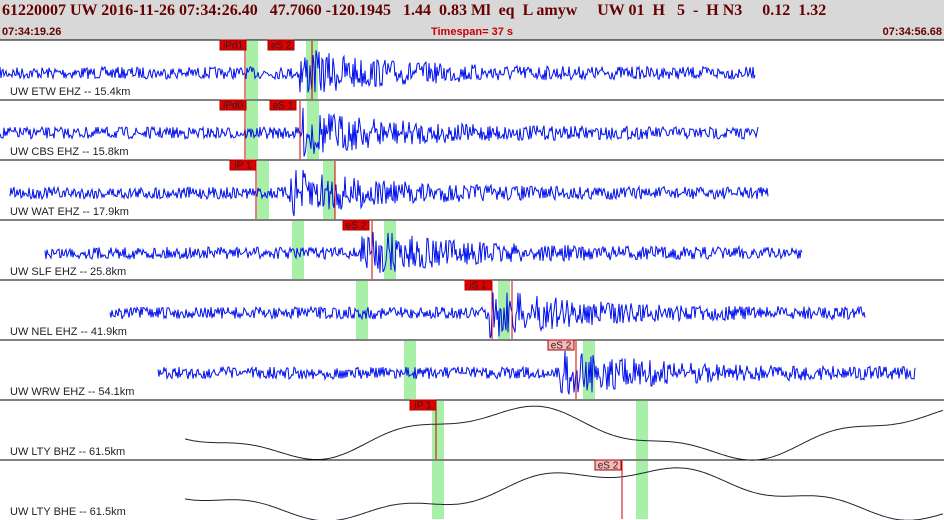 The image size is (944, 520). What do you see at coordinates (68, 272) in the screenshot?
I see `station-label: UW SLF EHZ -- 25.8km` at bounding box center [68, 272].